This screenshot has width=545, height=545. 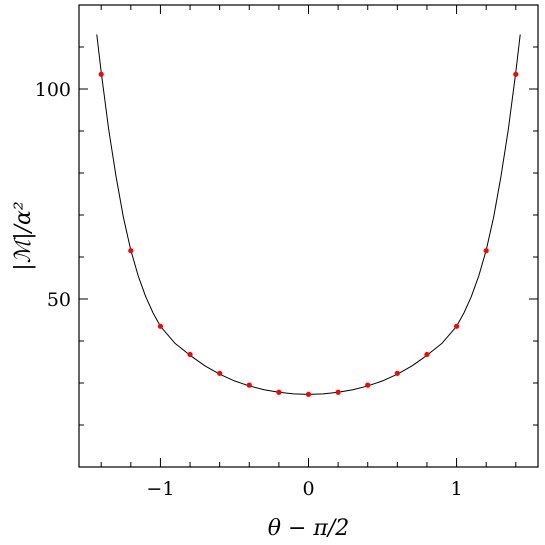 What do you see at coordinates (59, 300) in the screenshot?
I see `y-tick-label: 50` at bounding box center [59, 300].